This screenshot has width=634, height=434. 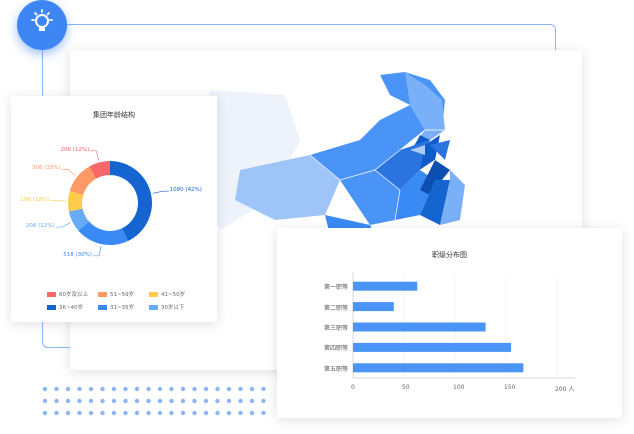 What do you see at coordinates (185, 190) in the screenshot?
I see `slice-label: 1080 (42%)` at bounding box center [185, 190].